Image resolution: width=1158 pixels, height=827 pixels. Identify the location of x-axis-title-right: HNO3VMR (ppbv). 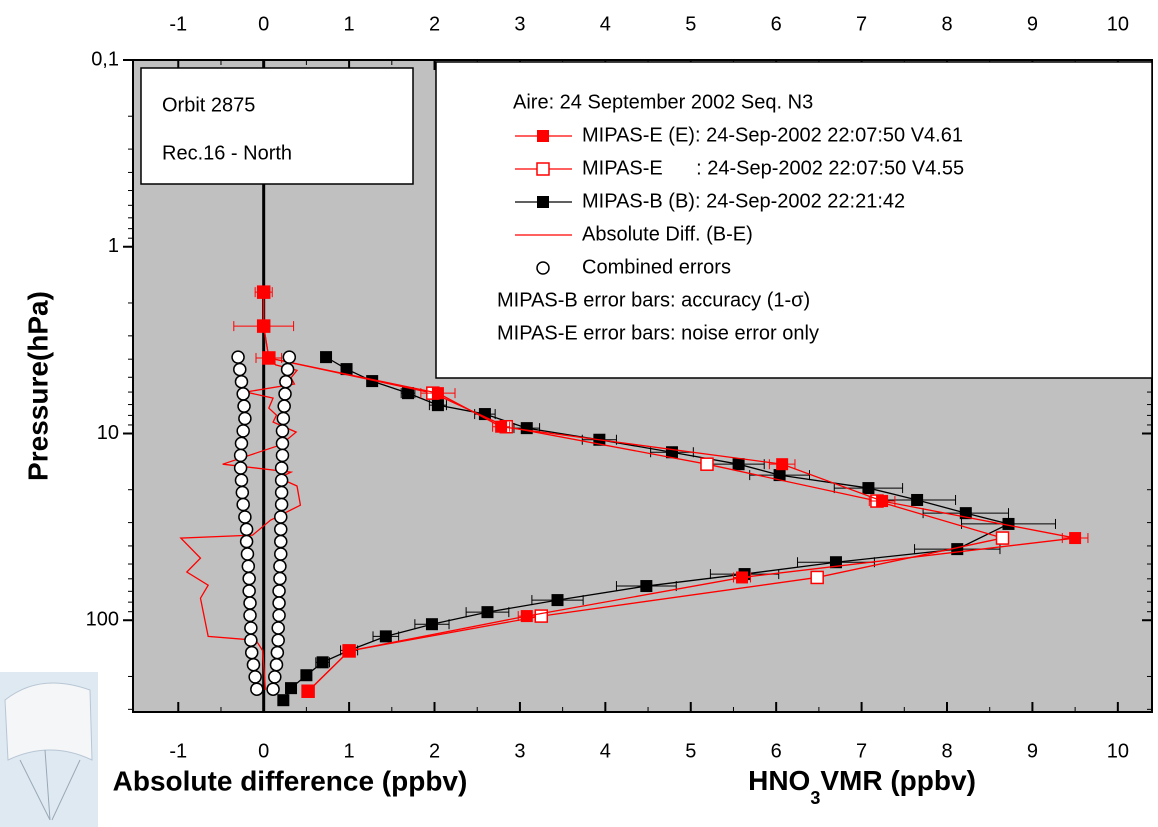
(862, 786).